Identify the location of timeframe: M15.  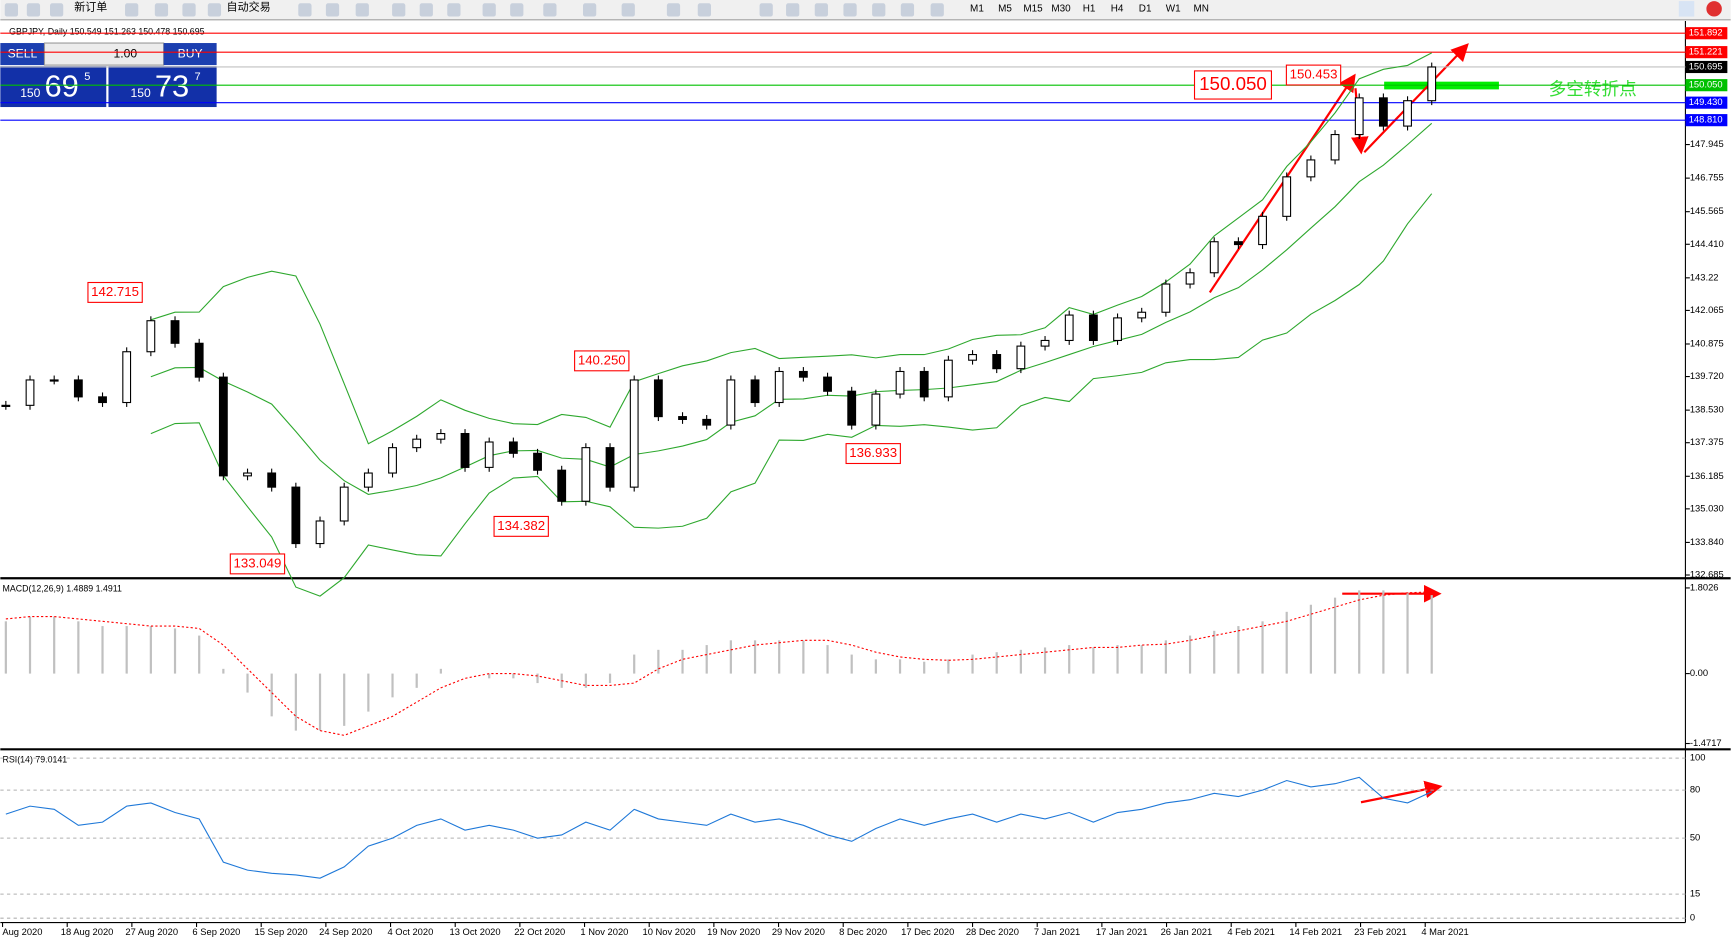
(1033, 8).